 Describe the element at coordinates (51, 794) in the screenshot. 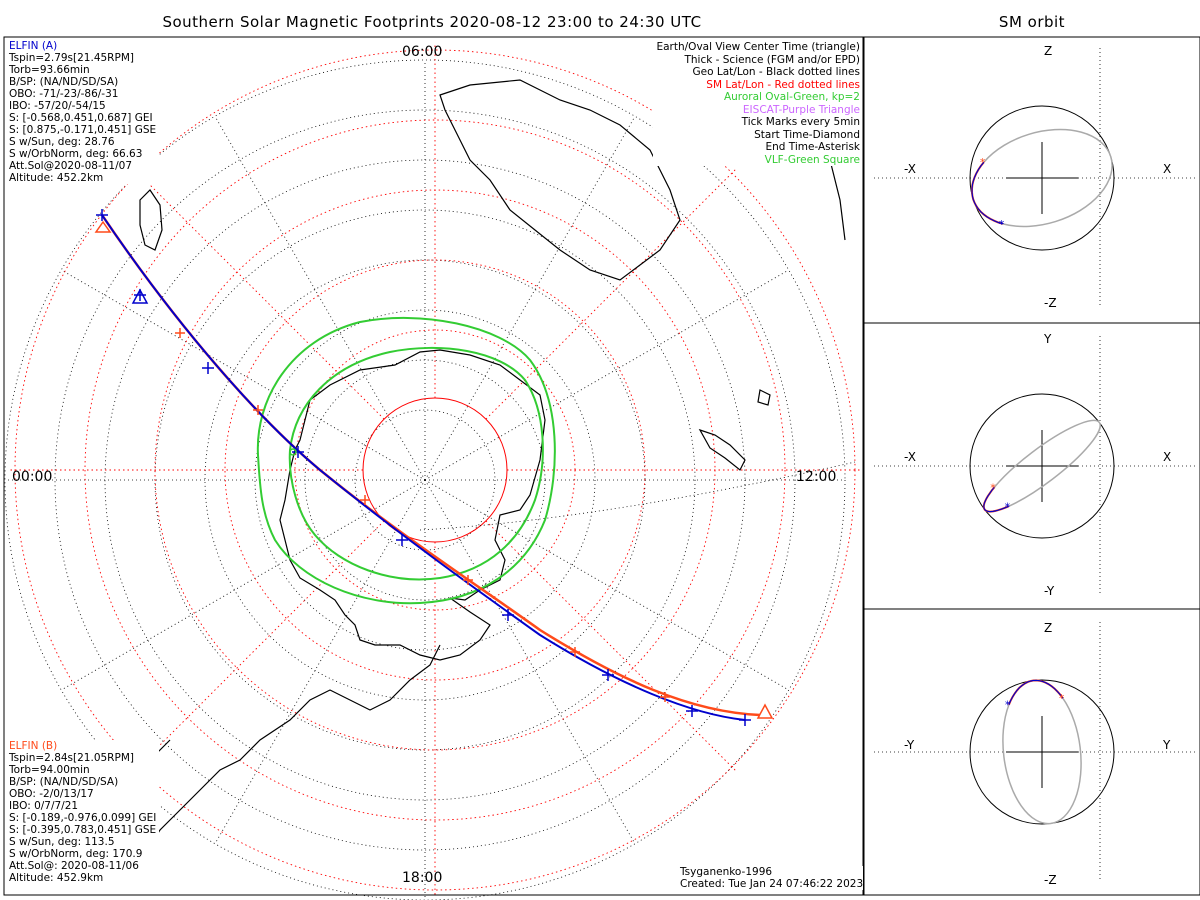

I see `elfin-b-line: OBO: -2/0/13/17` at that location.